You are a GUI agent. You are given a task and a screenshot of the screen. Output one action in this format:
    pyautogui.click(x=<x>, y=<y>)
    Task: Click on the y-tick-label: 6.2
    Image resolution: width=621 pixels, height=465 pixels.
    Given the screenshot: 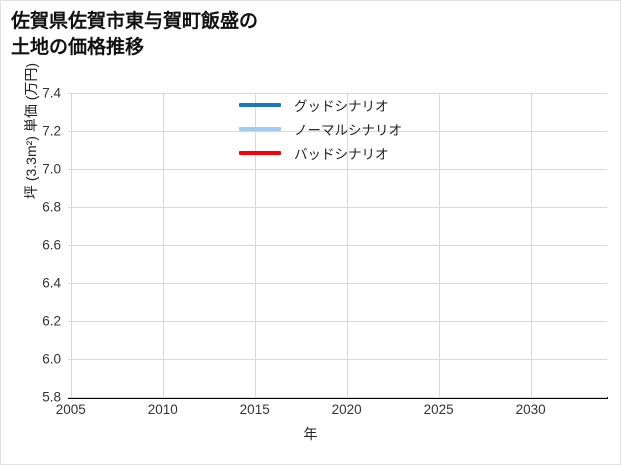 What is the action you would take?
    pyautogui.click(x=51, y=321)
    